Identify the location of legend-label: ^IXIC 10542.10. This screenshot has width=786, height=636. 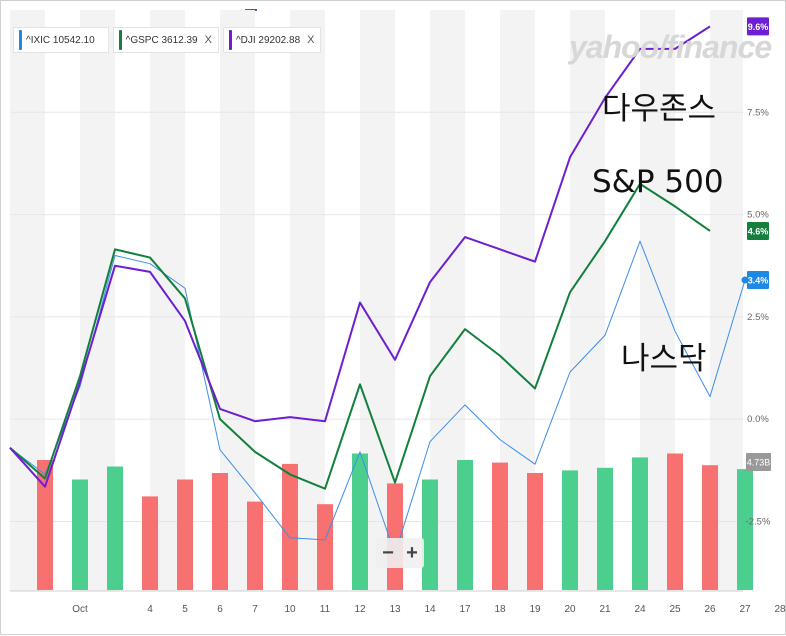
(60, 40).